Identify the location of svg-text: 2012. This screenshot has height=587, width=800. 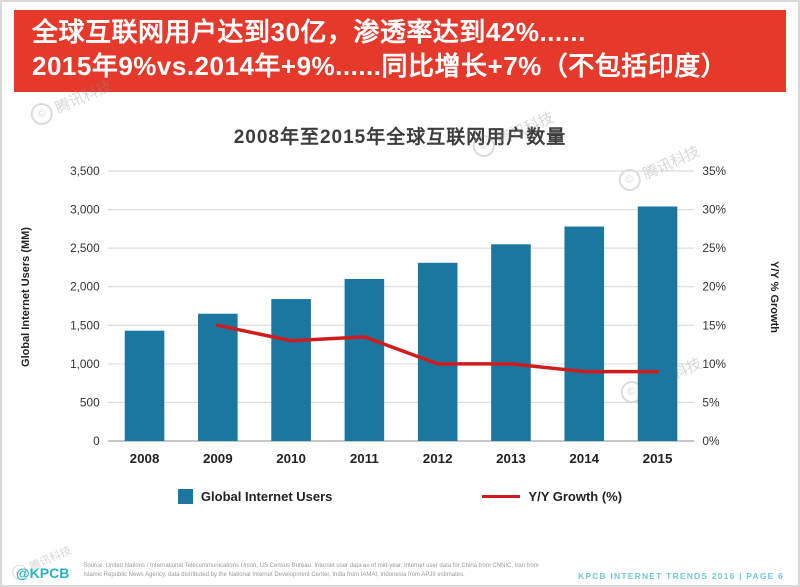
(438, 458).